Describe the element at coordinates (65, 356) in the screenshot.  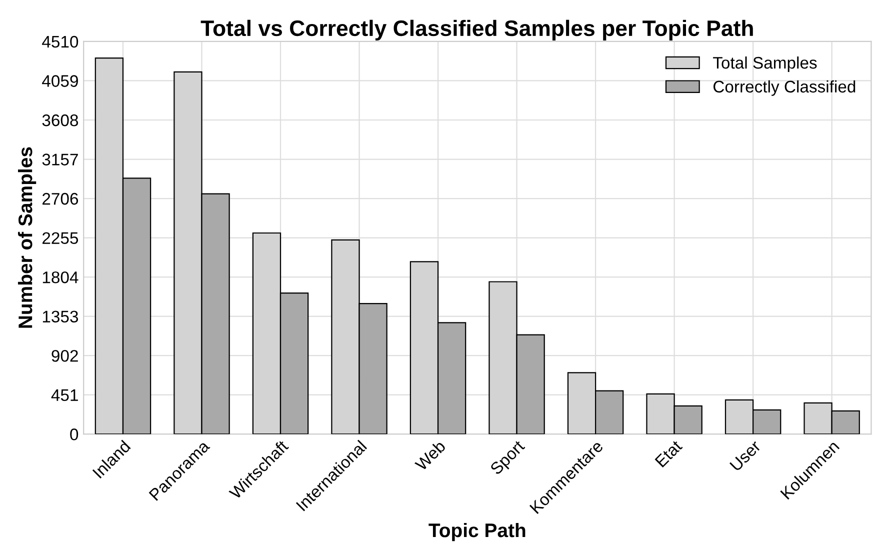
I see `y-tick-label: 902` at that location.